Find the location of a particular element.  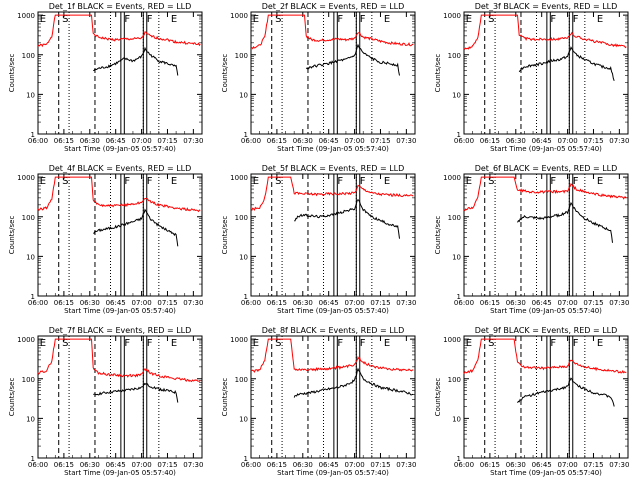

panel-title: Det_3f BLACK = Events, RED = LLD is located at coordinates (546, 6).